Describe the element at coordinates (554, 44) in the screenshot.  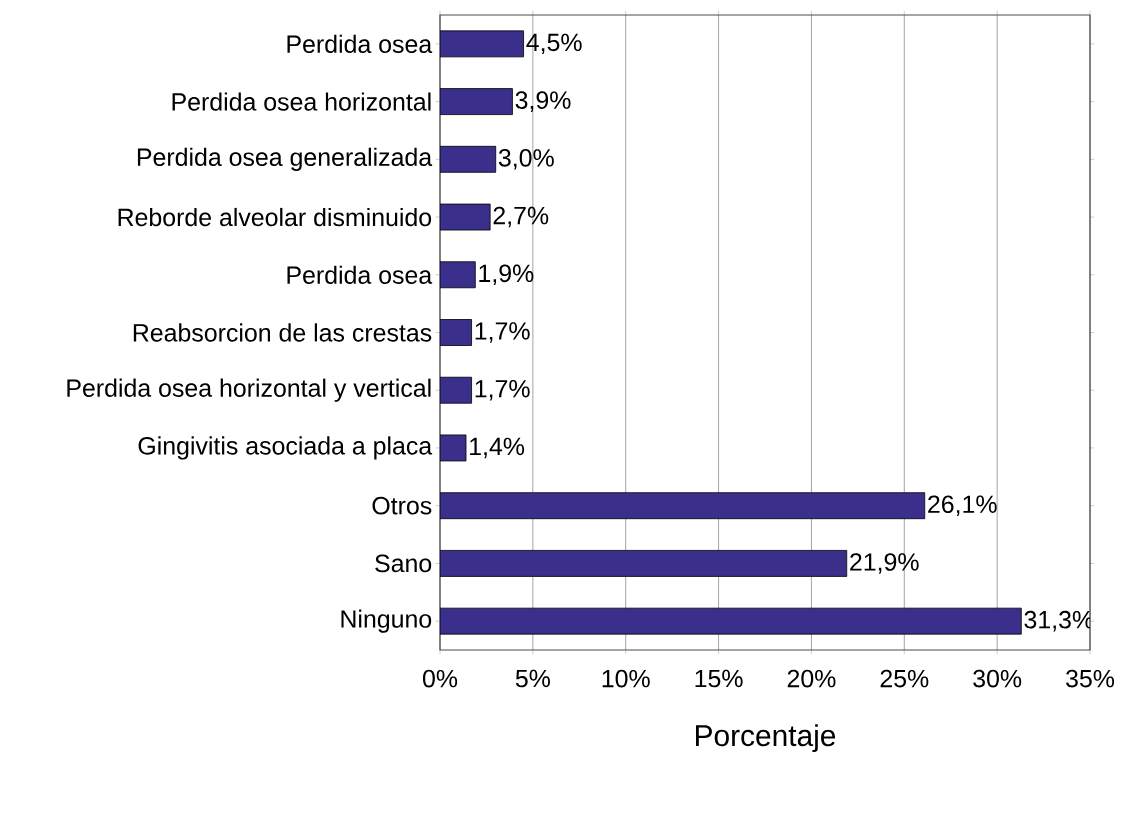
I see `data-label: 4,5%` at that location.